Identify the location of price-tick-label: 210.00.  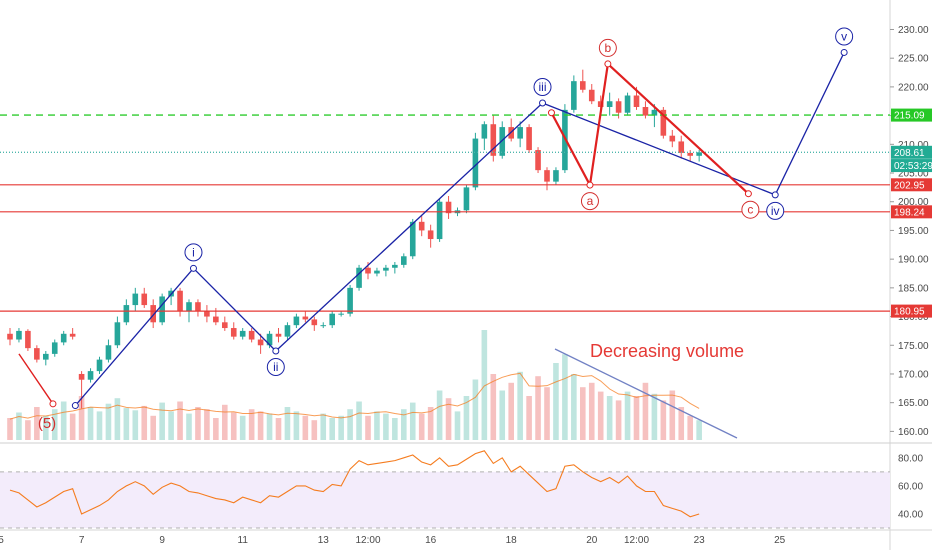
(913, 145).